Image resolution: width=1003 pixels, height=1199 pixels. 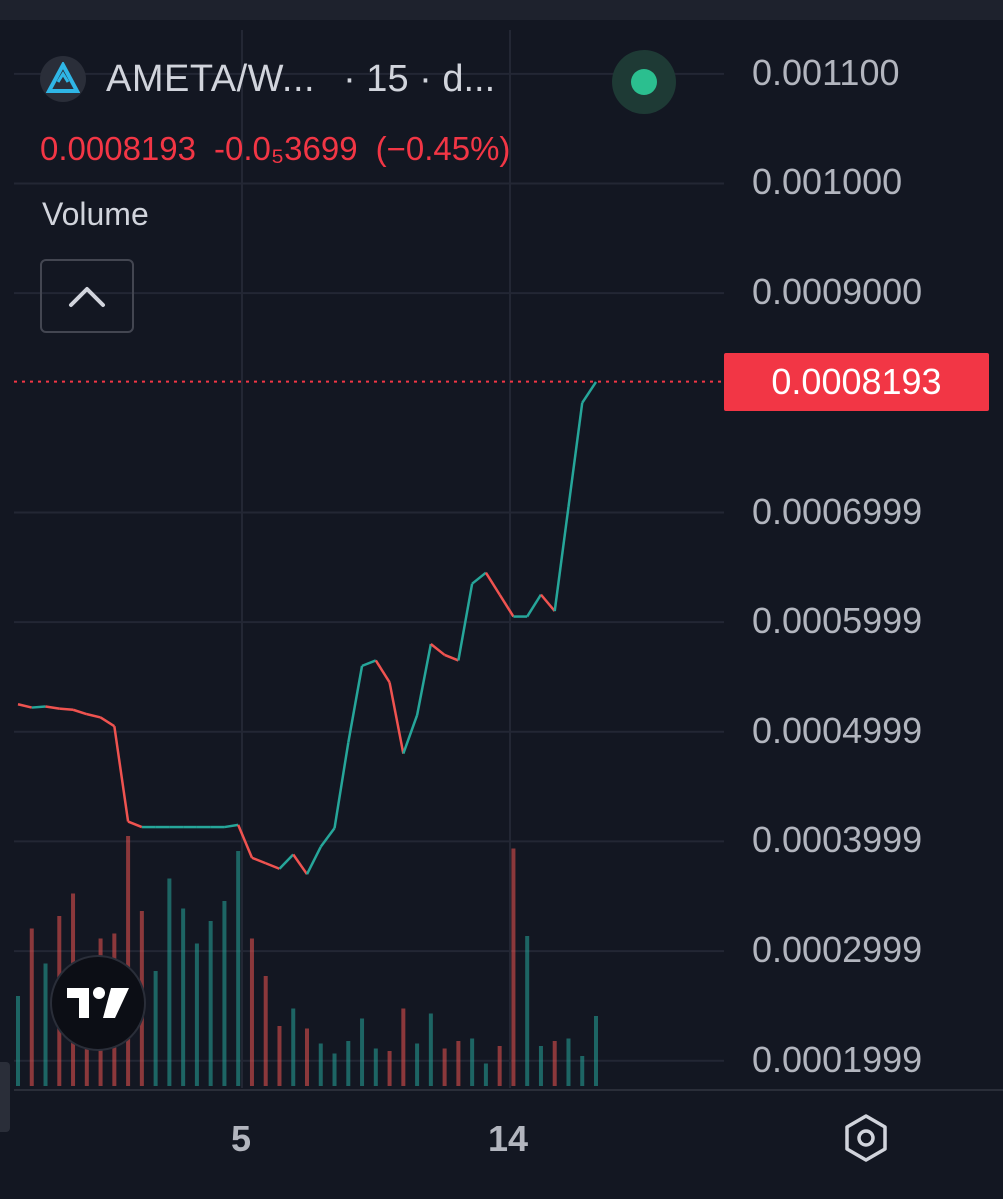 I want to click on y-tick-label: 0.001000, so click(x=827, y=182).